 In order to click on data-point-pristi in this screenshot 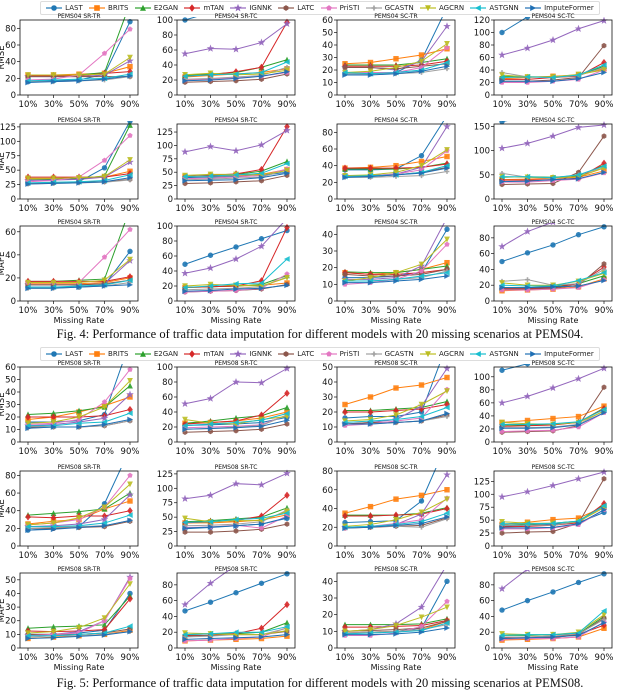, I will do `click(104, 160)`.